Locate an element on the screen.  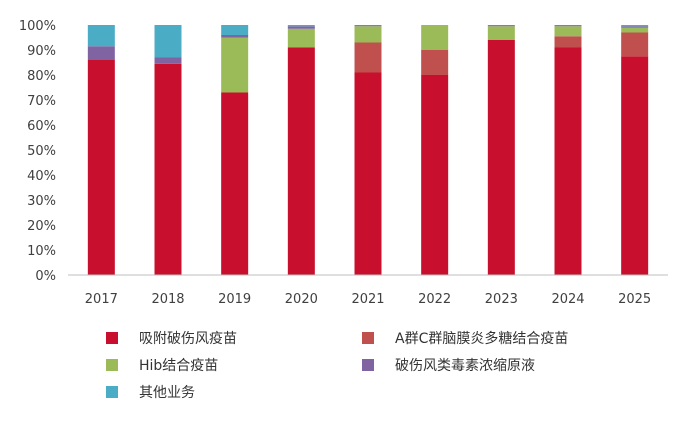
x-tick-label: 2022 is located at coordinates (434, 299).